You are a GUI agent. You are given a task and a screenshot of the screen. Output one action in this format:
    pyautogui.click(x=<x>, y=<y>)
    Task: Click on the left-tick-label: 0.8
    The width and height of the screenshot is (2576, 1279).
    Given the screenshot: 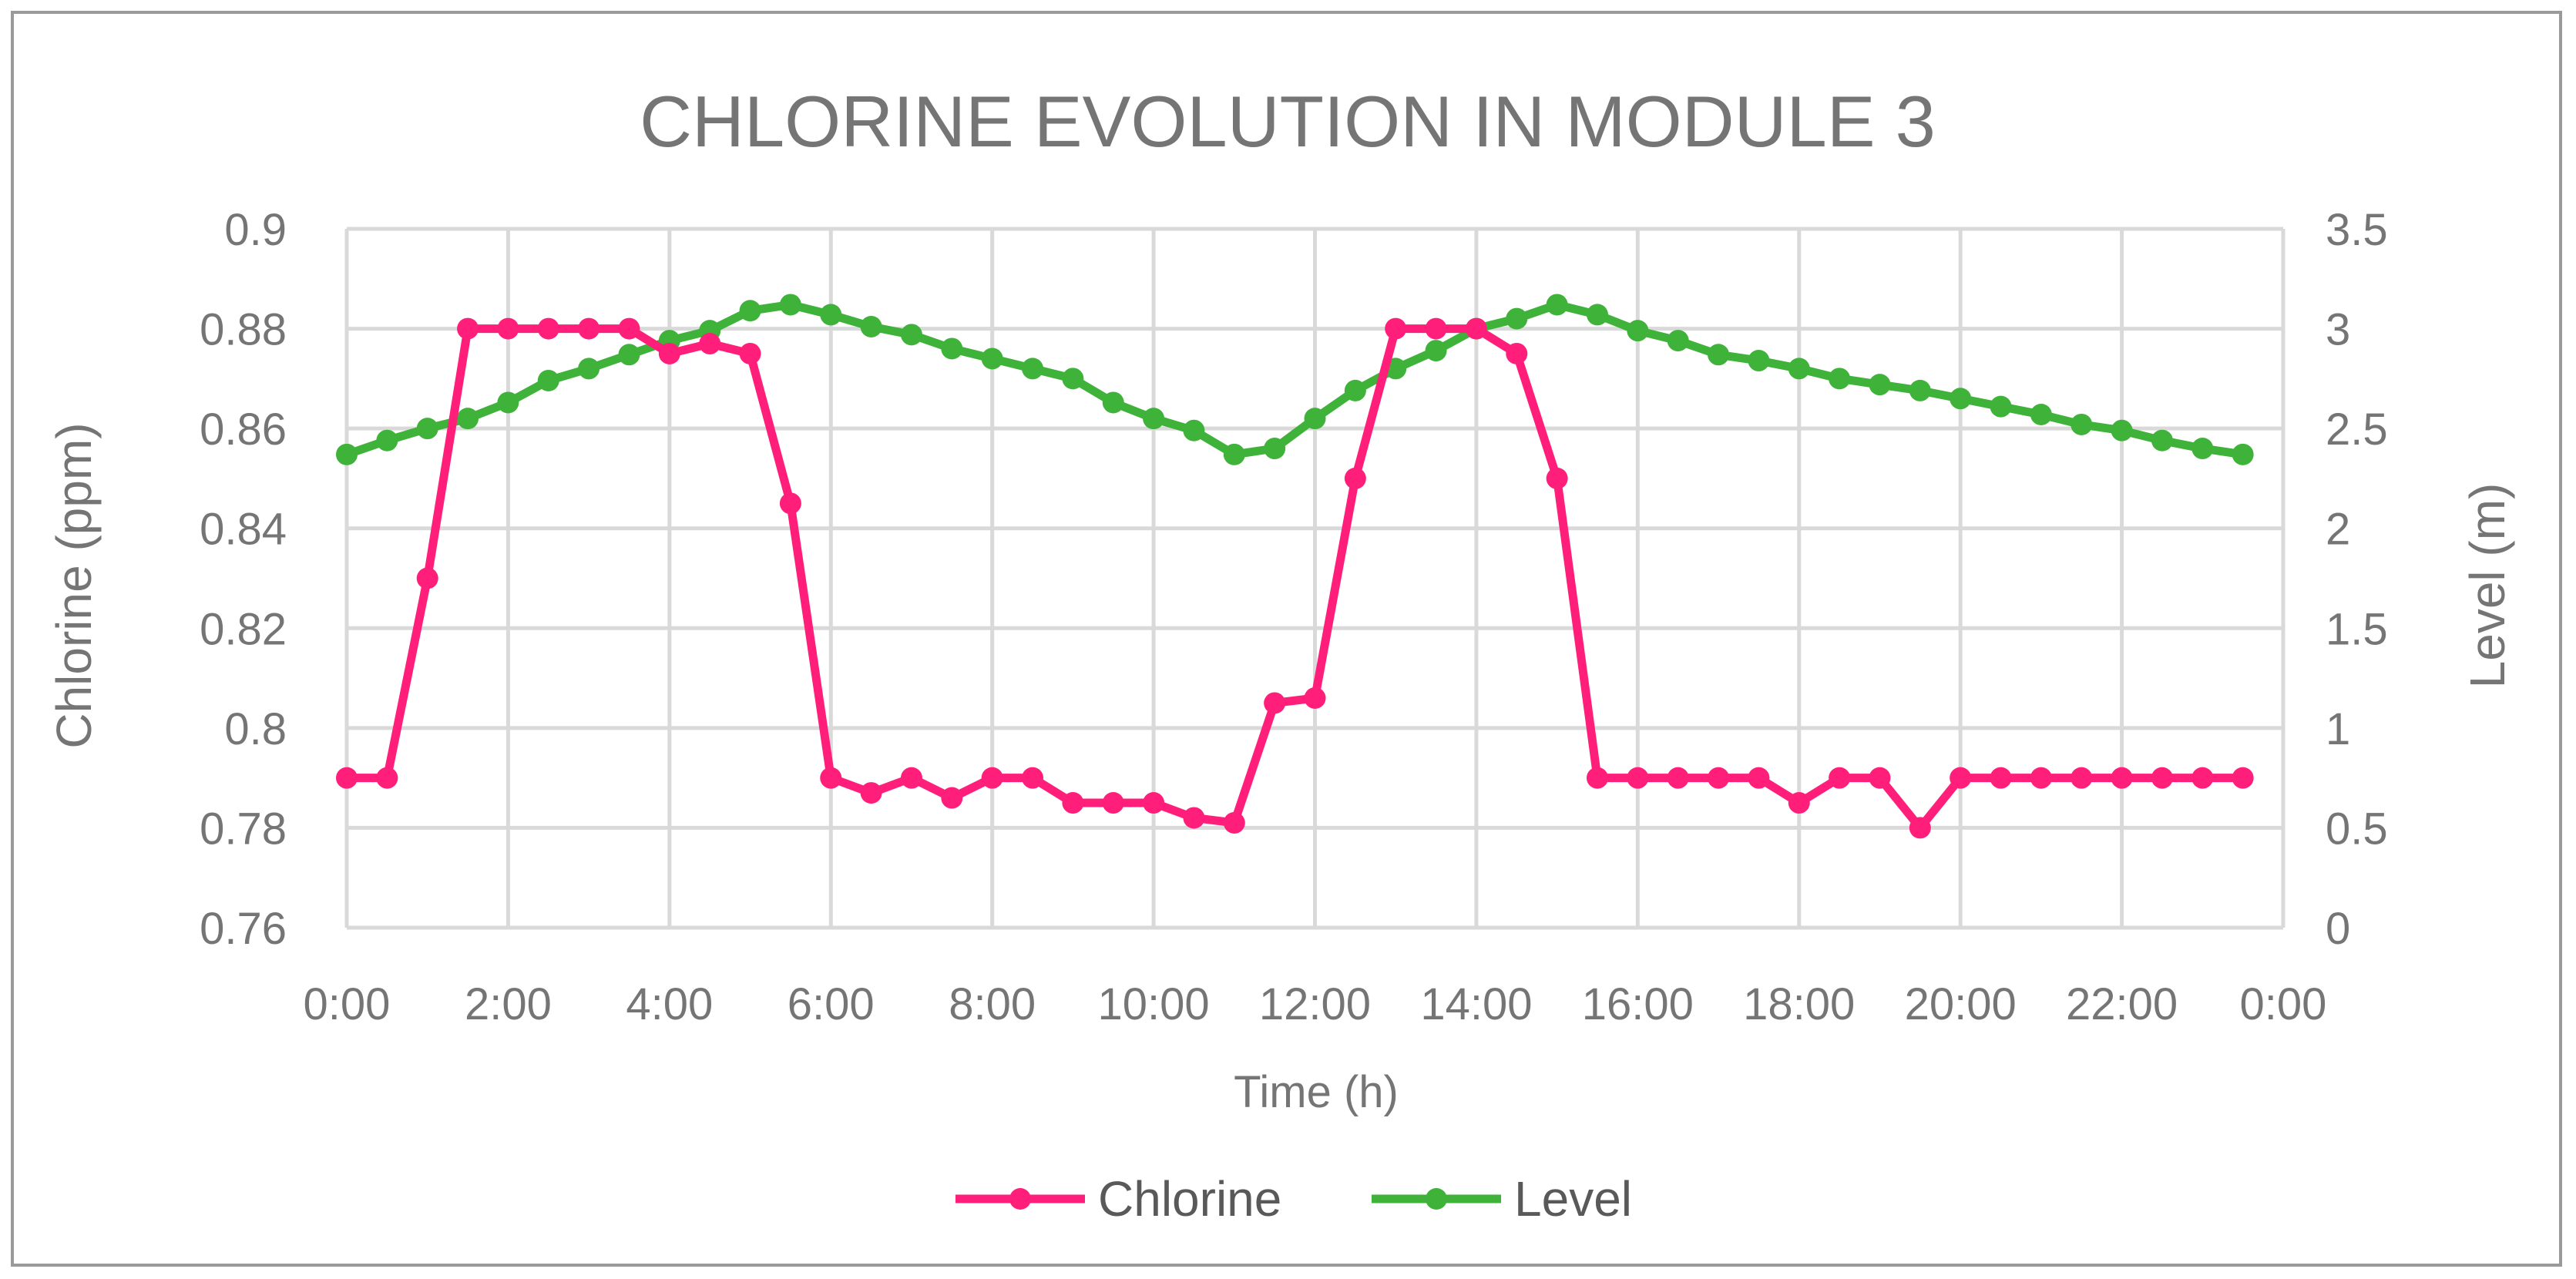 What is the action you would take?
    pyautogui.click(x=255, y=729)
    